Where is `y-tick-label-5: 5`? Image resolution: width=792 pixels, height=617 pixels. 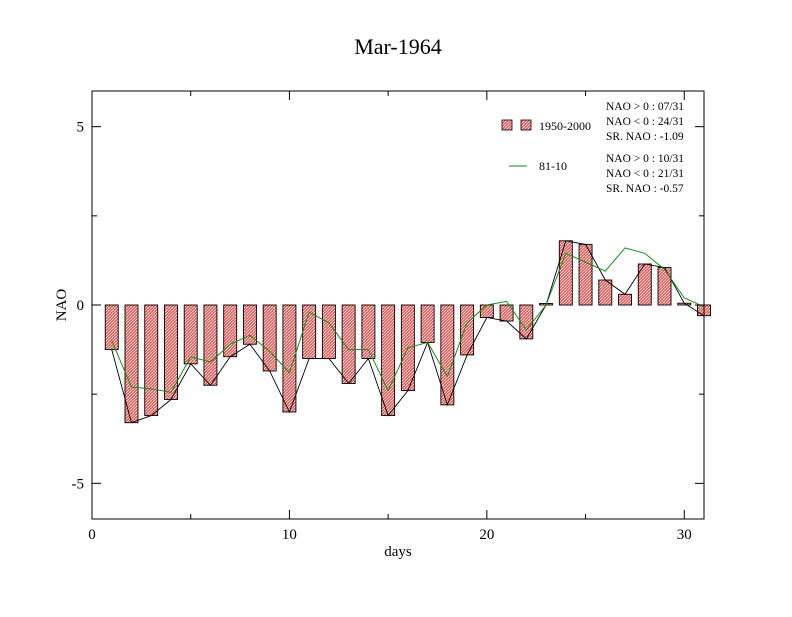
y-tick-label-5: 5 is located at coordinates (81, 128).